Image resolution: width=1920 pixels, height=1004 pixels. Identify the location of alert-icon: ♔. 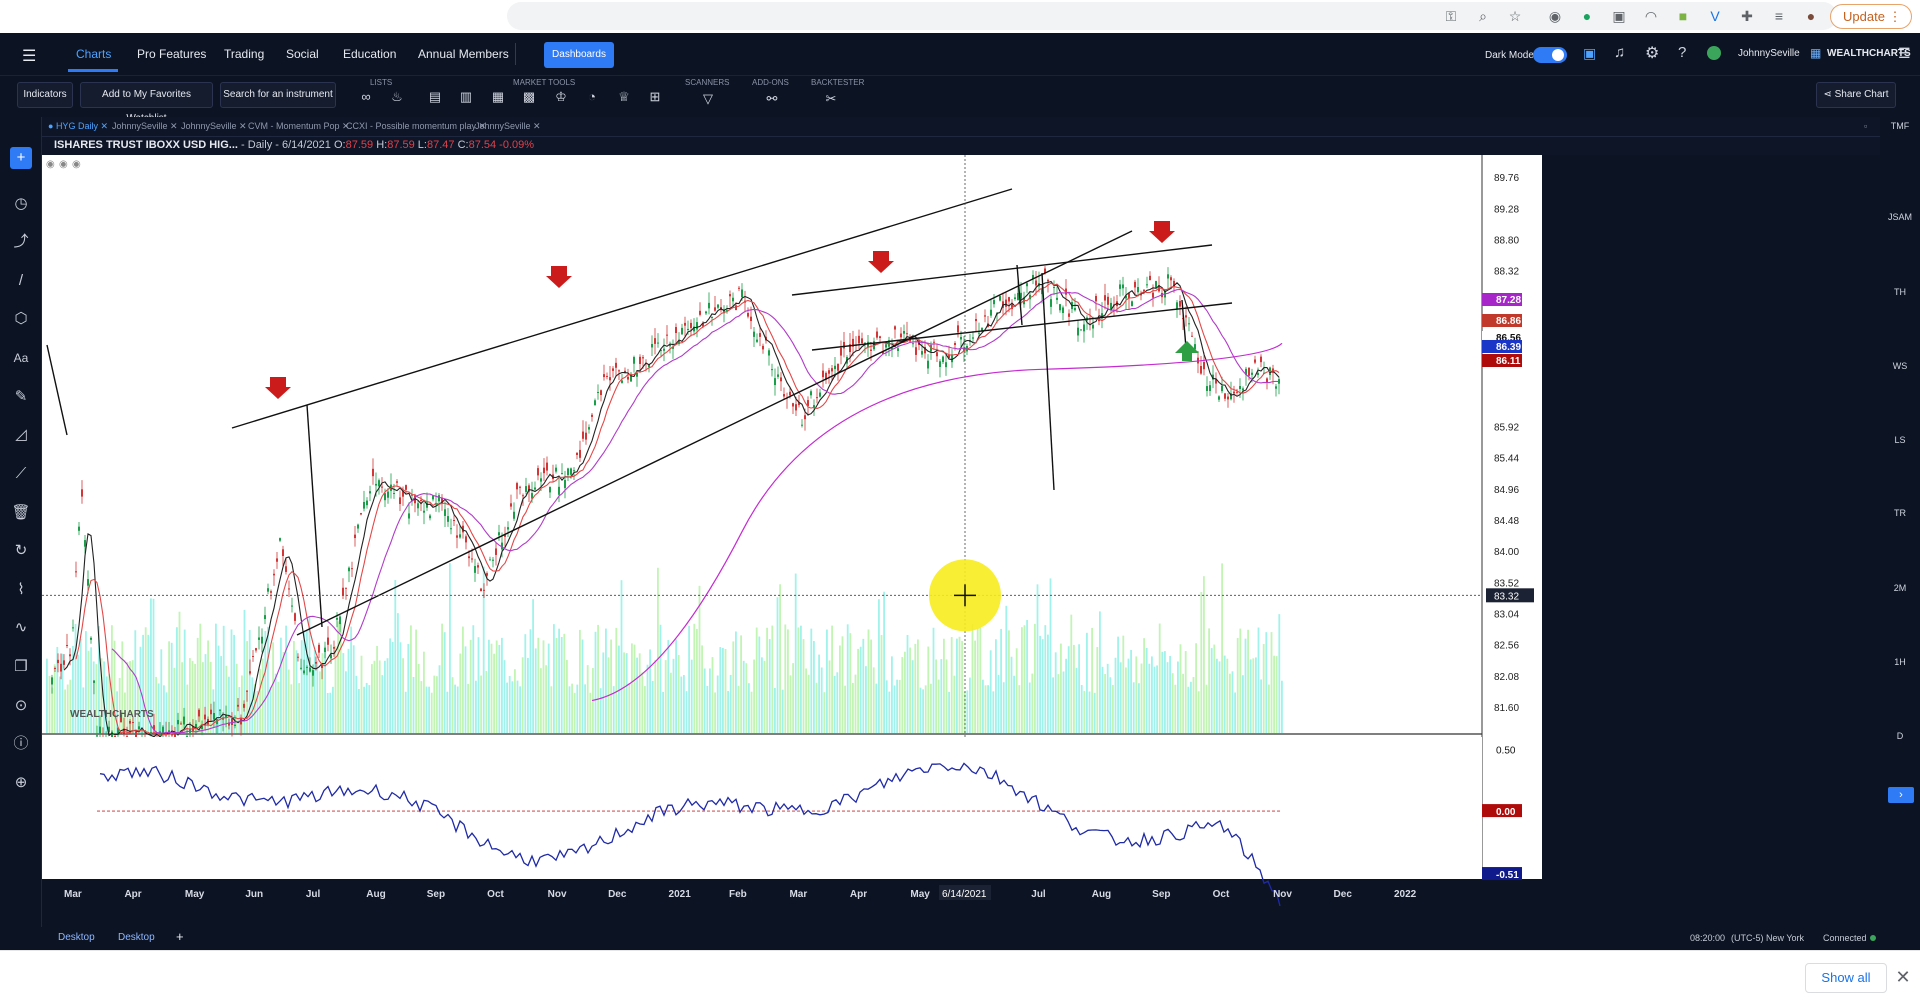
(561, 96).